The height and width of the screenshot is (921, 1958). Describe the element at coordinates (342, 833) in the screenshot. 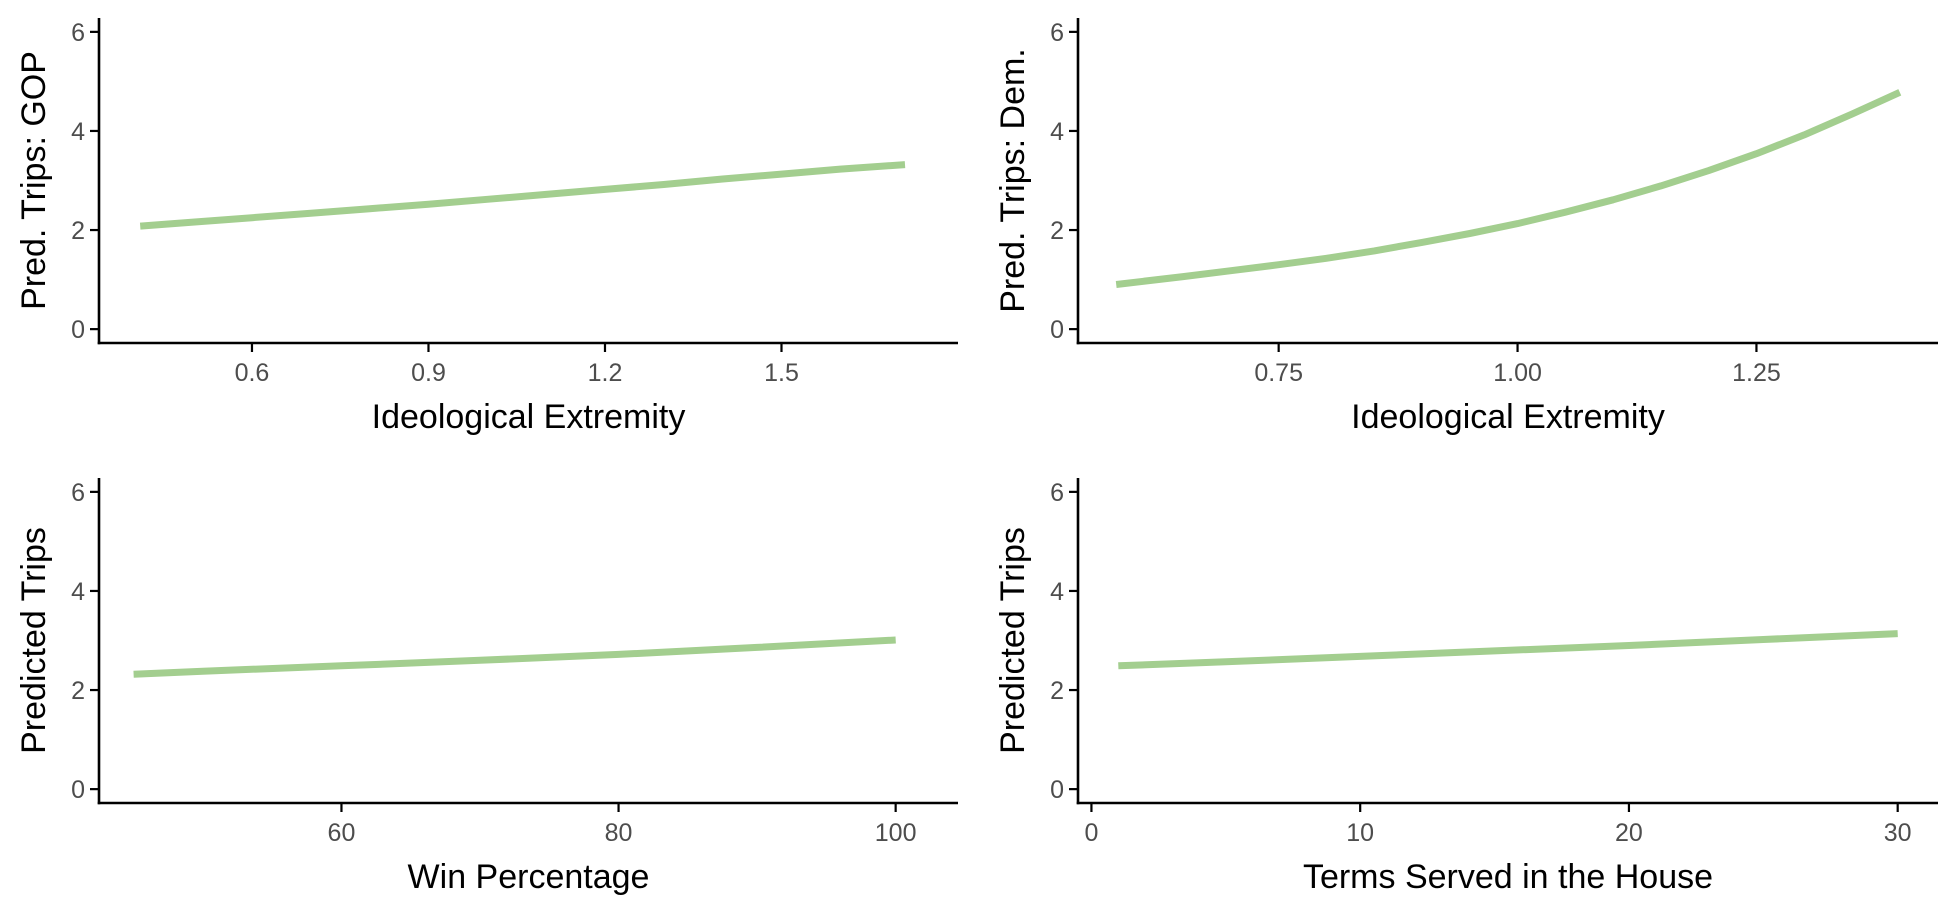

I see `x-tick-label: 60` at that location.